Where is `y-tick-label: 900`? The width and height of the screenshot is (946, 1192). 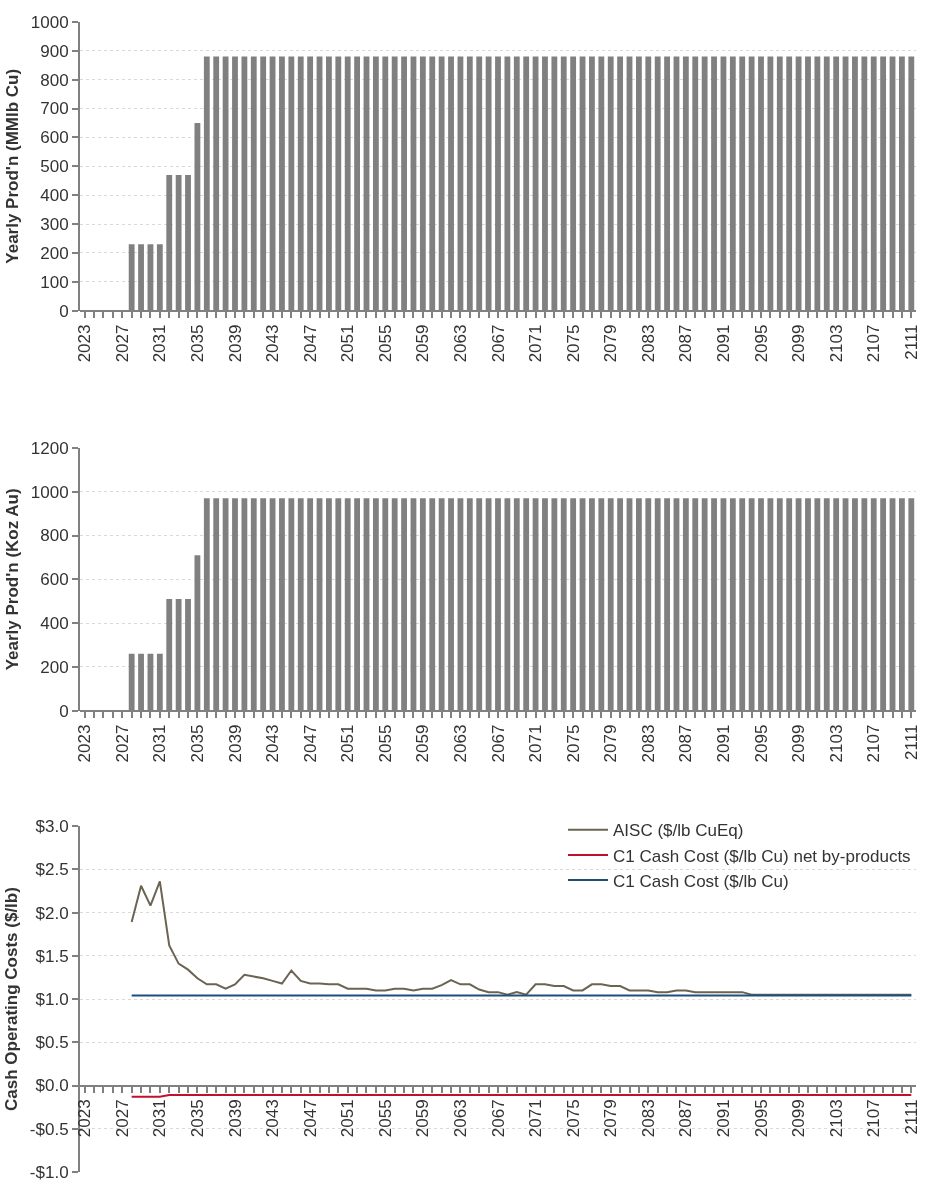 y-tick-label: 900 is located at coordinates (54, 51).